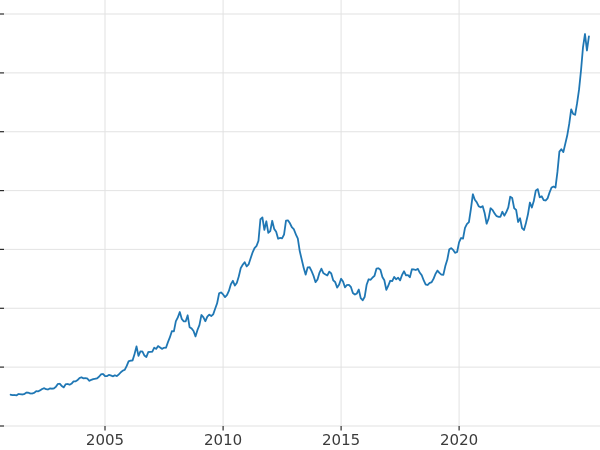  Describe the element at coordinates (341, 440) in the screenshot. I see `x-tick-label: 2015` at that location.